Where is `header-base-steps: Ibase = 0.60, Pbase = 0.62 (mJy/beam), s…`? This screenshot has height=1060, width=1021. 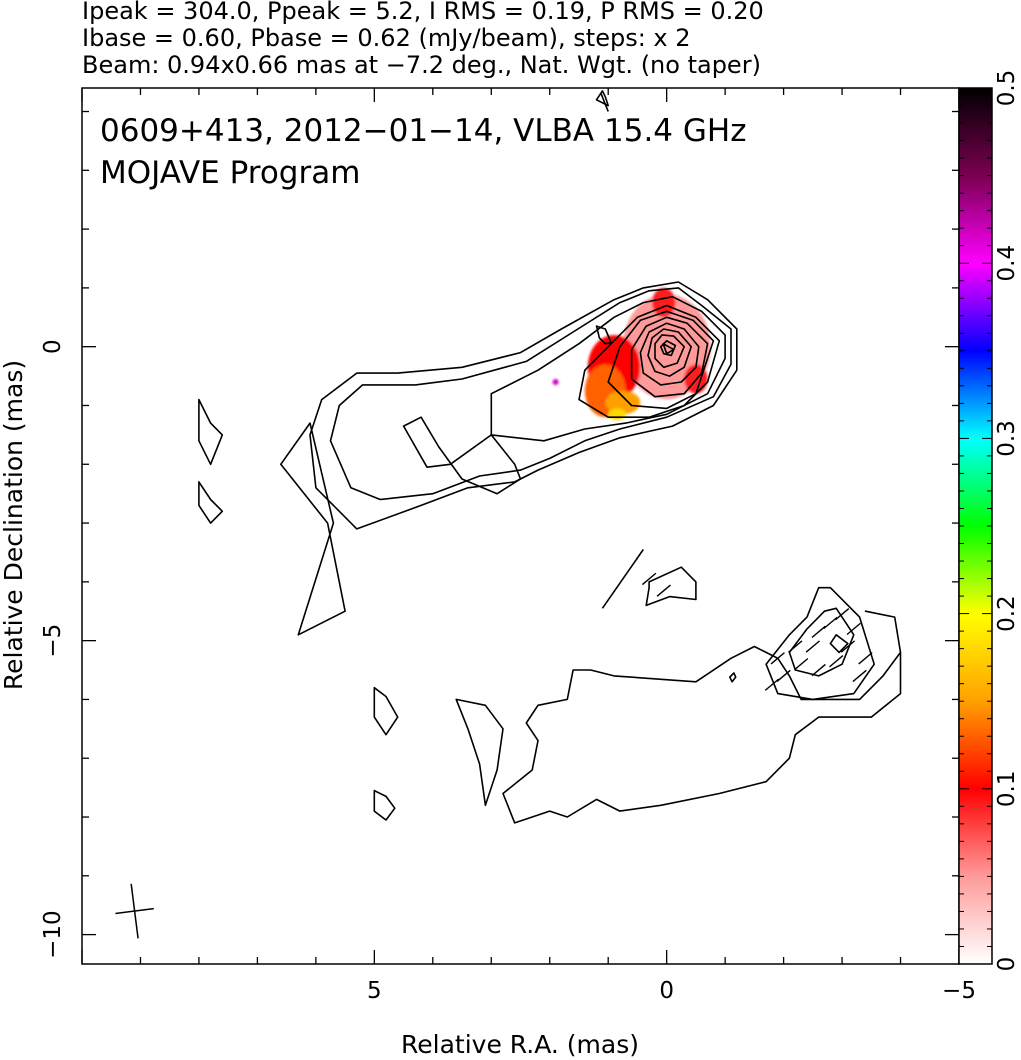 header-base-steps: Ibase = 0.60, Pbase = 0.62 (mJy/beam), s… is located at coordinates (386, 38).